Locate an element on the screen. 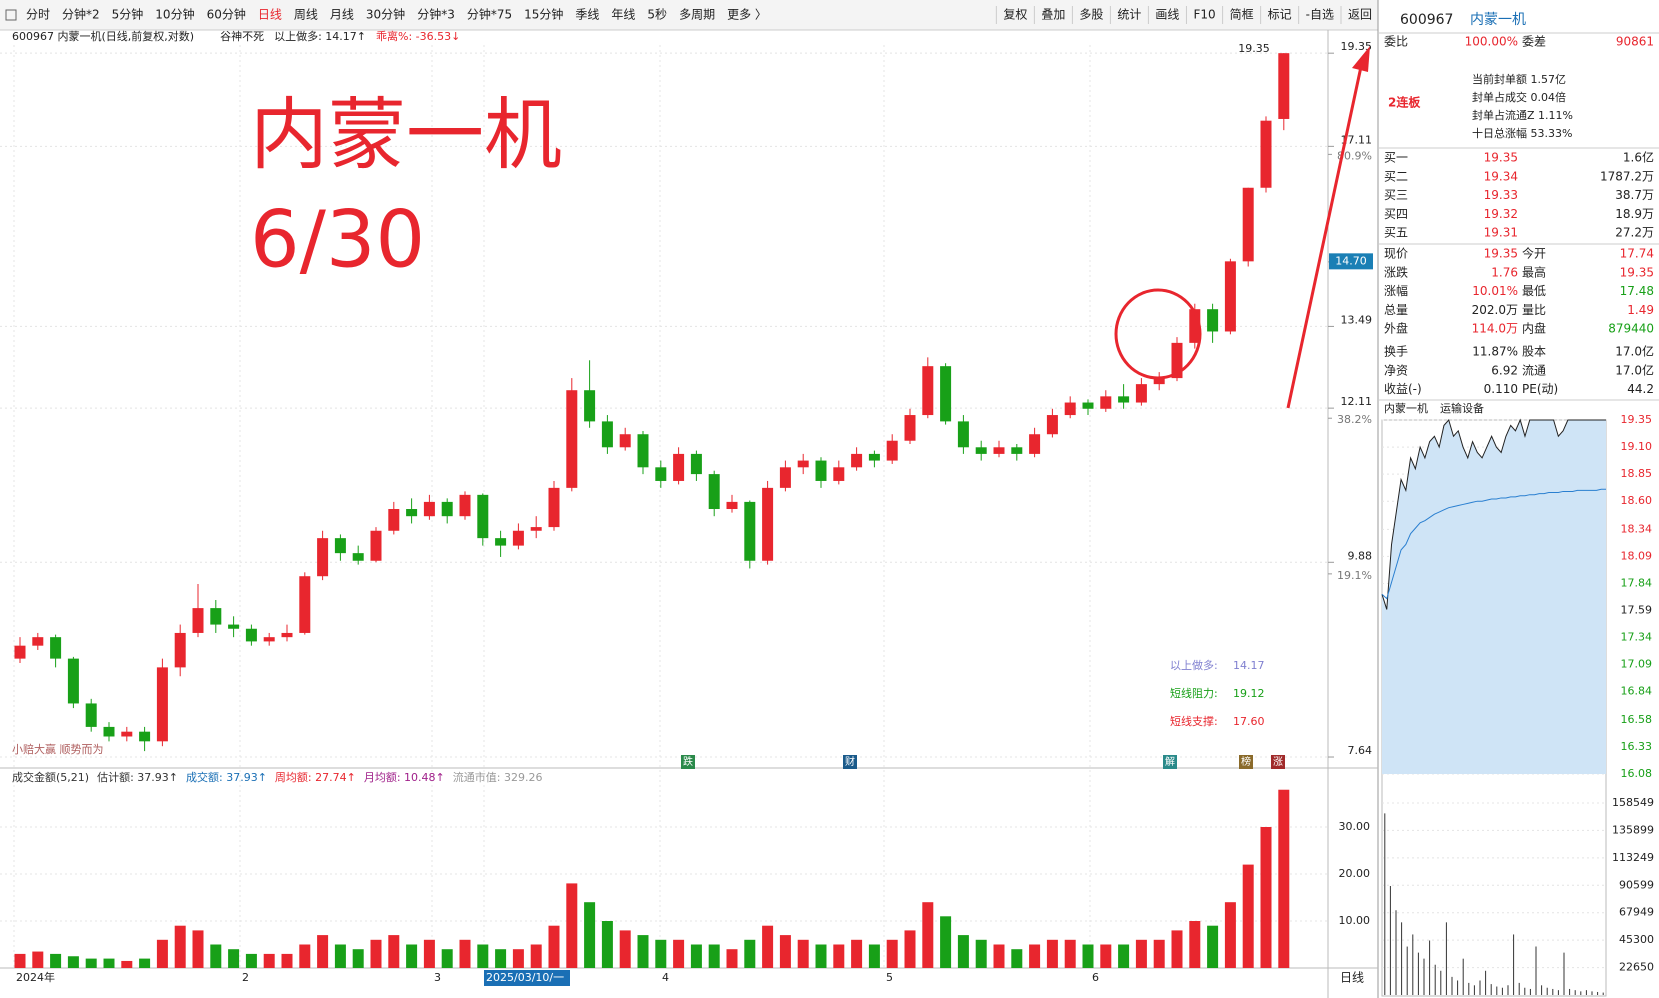  legend-value: 17.60 is located at coordinates (1249, 721).